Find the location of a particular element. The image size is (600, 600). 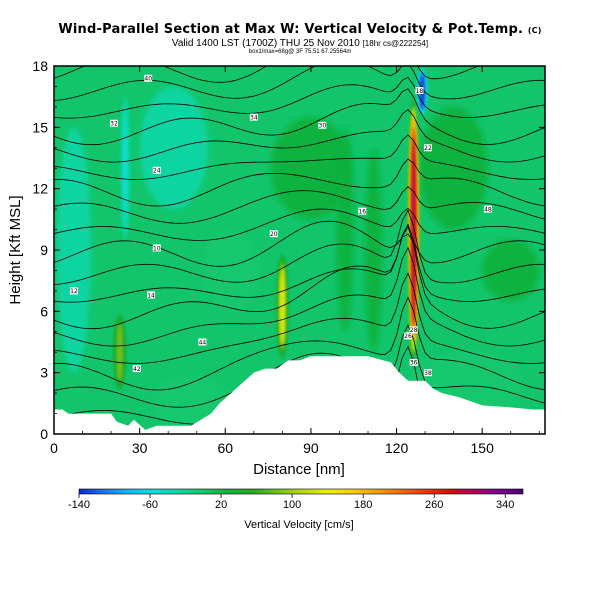

colorbar-tick-label: 340 is located at coordinates (505, 505).